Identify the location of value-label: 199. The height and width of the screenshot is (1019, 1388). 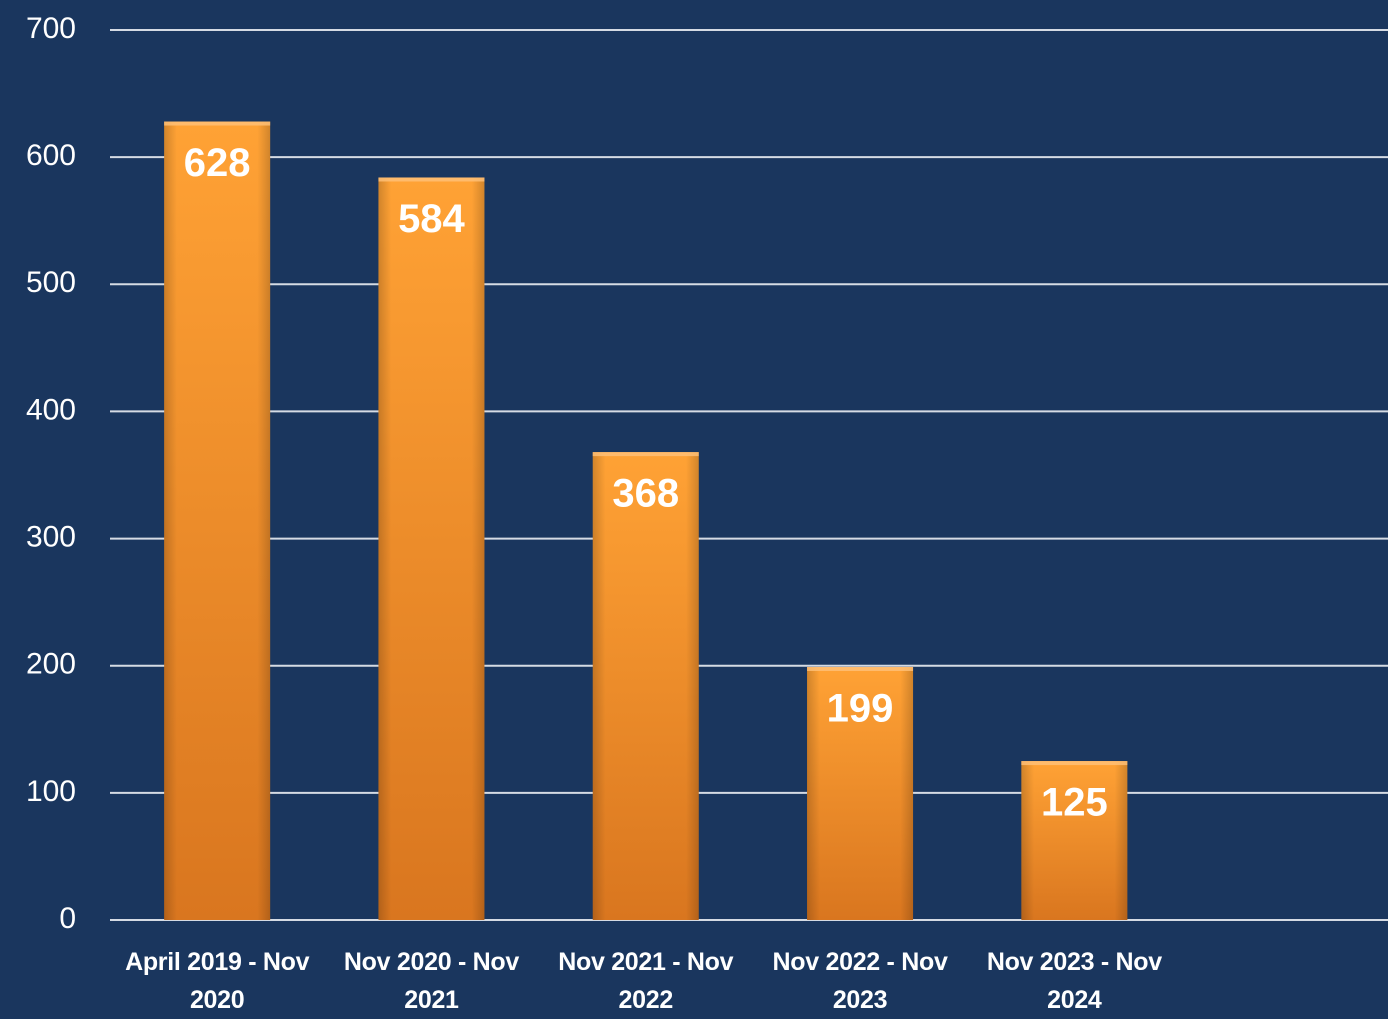
(860, 709).